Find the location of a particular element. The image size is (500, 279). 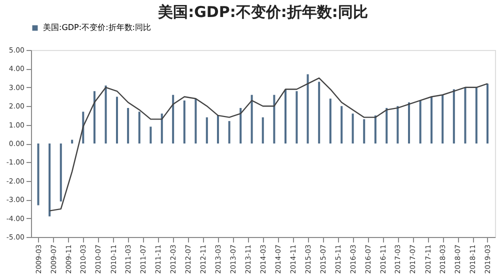

legend-label: 美国:GDP:不变价:折年数:同比 is located at coordinates (97, 27).